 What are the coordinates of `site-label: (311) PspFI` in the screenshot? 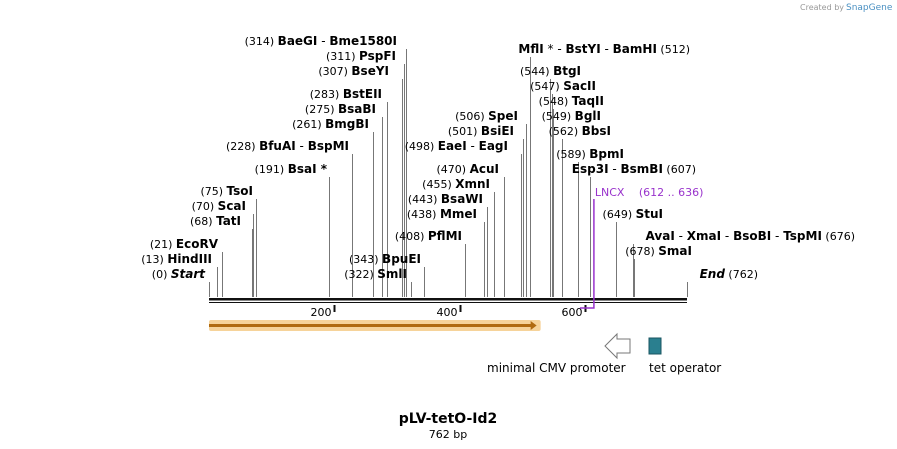 It's located at (361, 56).